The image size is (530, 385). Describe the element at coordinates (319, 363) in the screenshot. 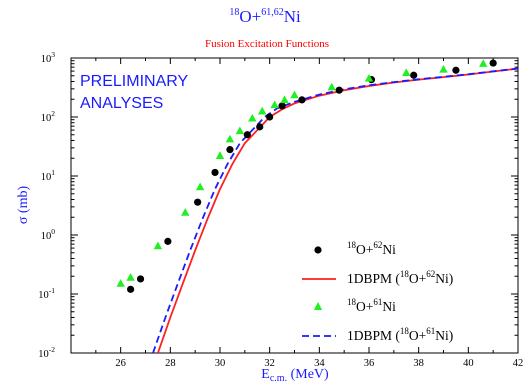

I see `x-tick-label: 34` at that location.